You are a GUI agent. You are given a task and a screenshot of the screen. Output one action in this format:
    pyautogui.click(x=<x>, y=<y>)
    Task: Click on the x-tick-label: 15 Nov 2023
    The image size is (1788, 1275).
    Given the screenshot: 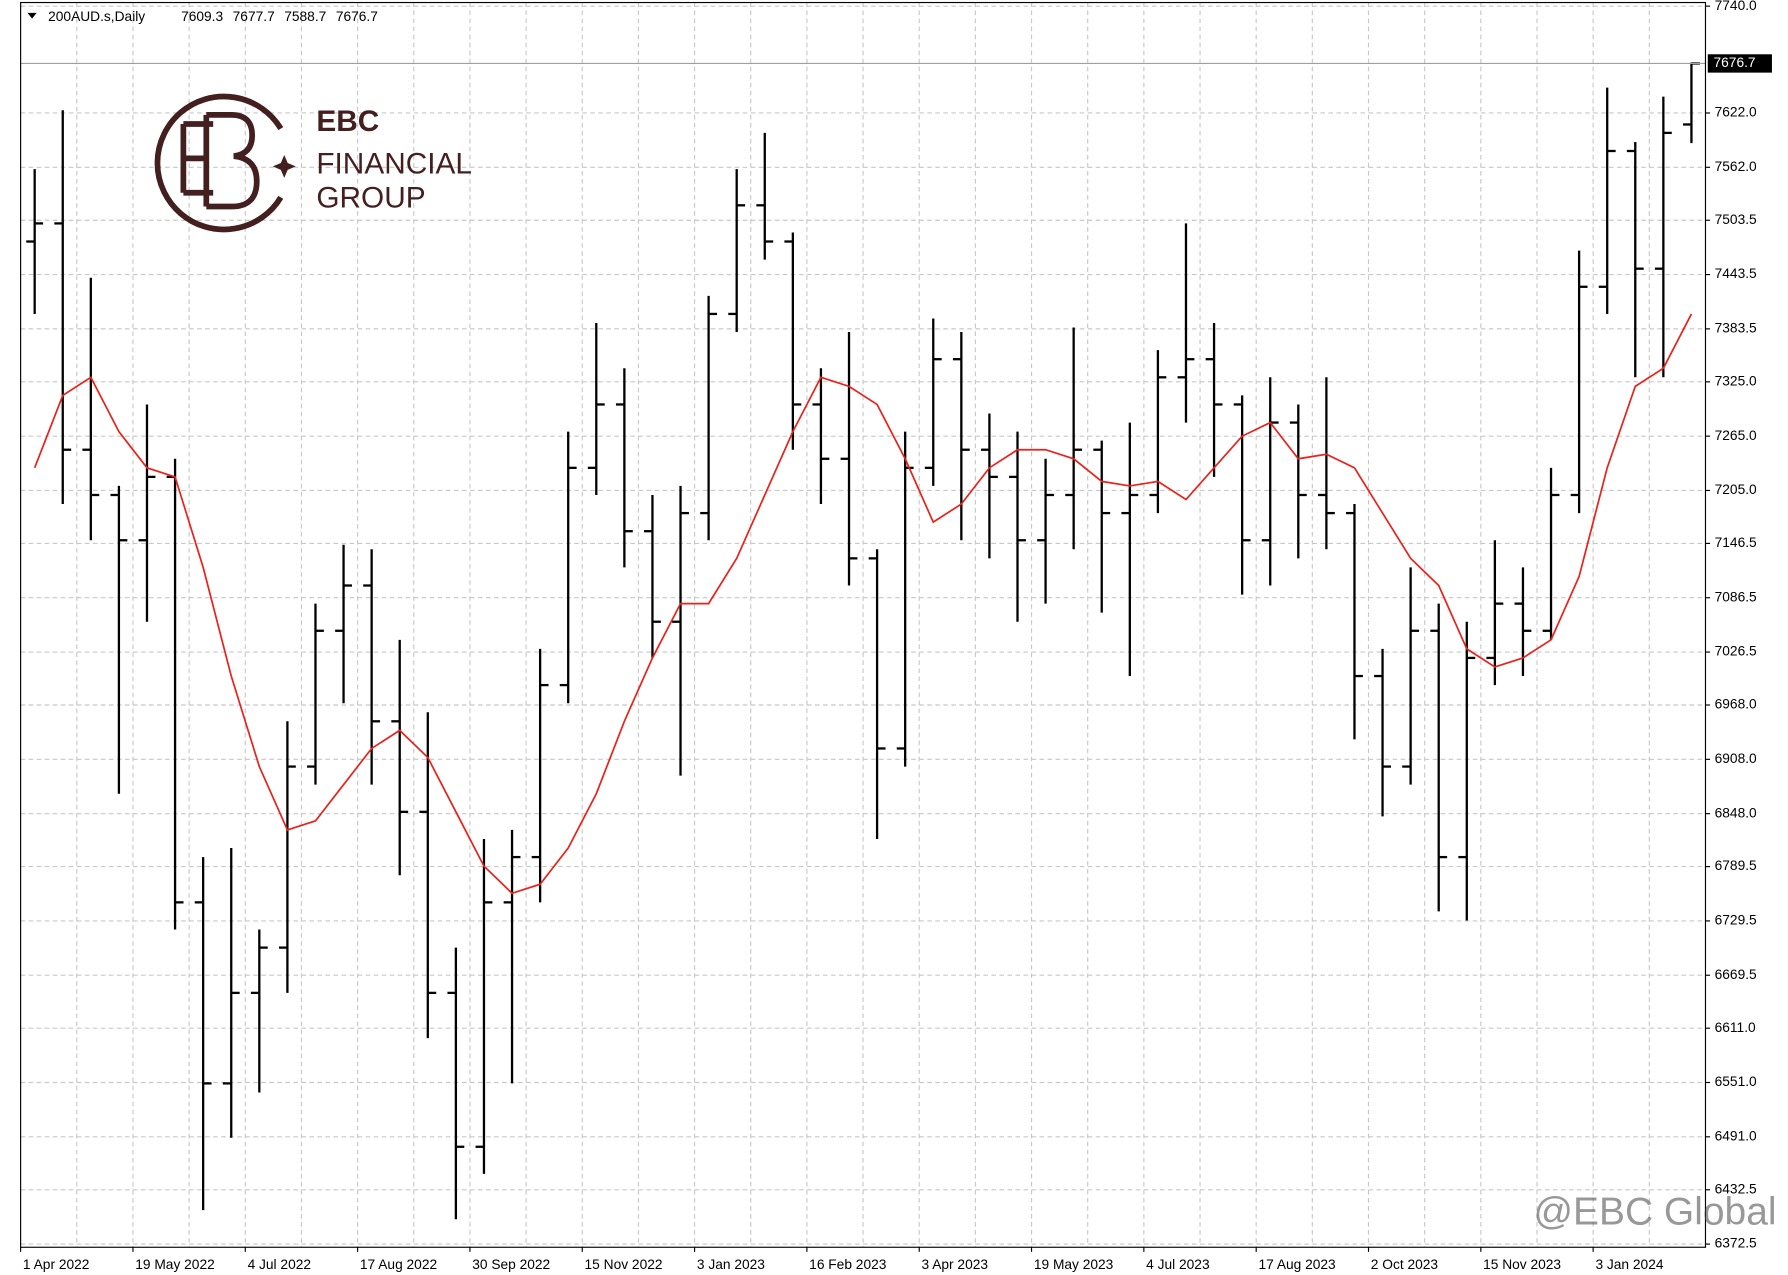 What is the action you would take?
    pyautogui.click(x=1522, y=1264)
    